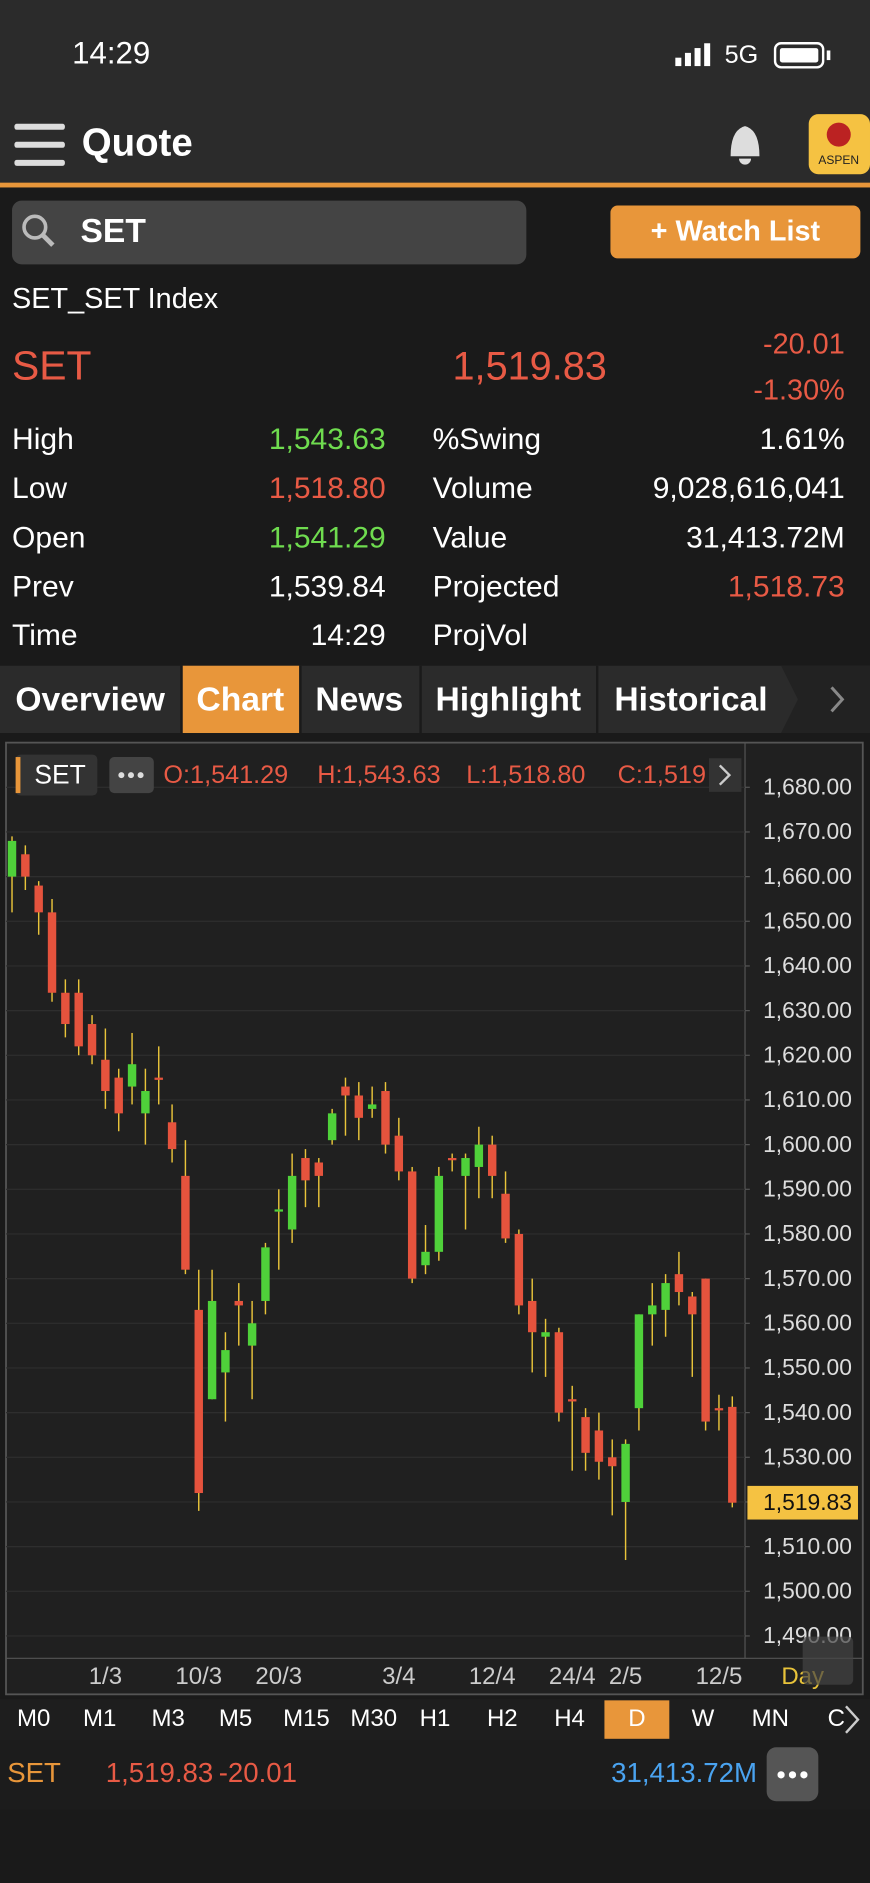  Describe the element at coordinates (807, 965) in the screenshot. I see `y-tick-label: 1,640.00` at that location.